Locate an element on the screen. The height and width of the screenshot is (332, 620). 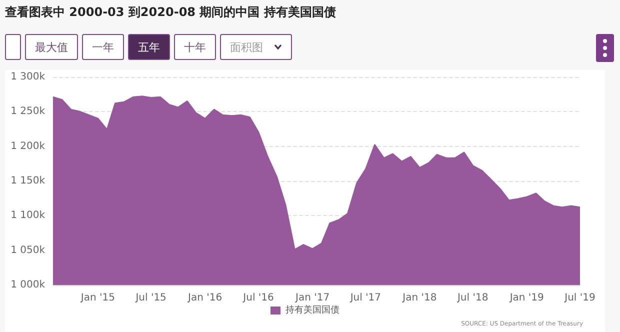
y-tick-label: 1 100k is located at coordinates (28, 216).